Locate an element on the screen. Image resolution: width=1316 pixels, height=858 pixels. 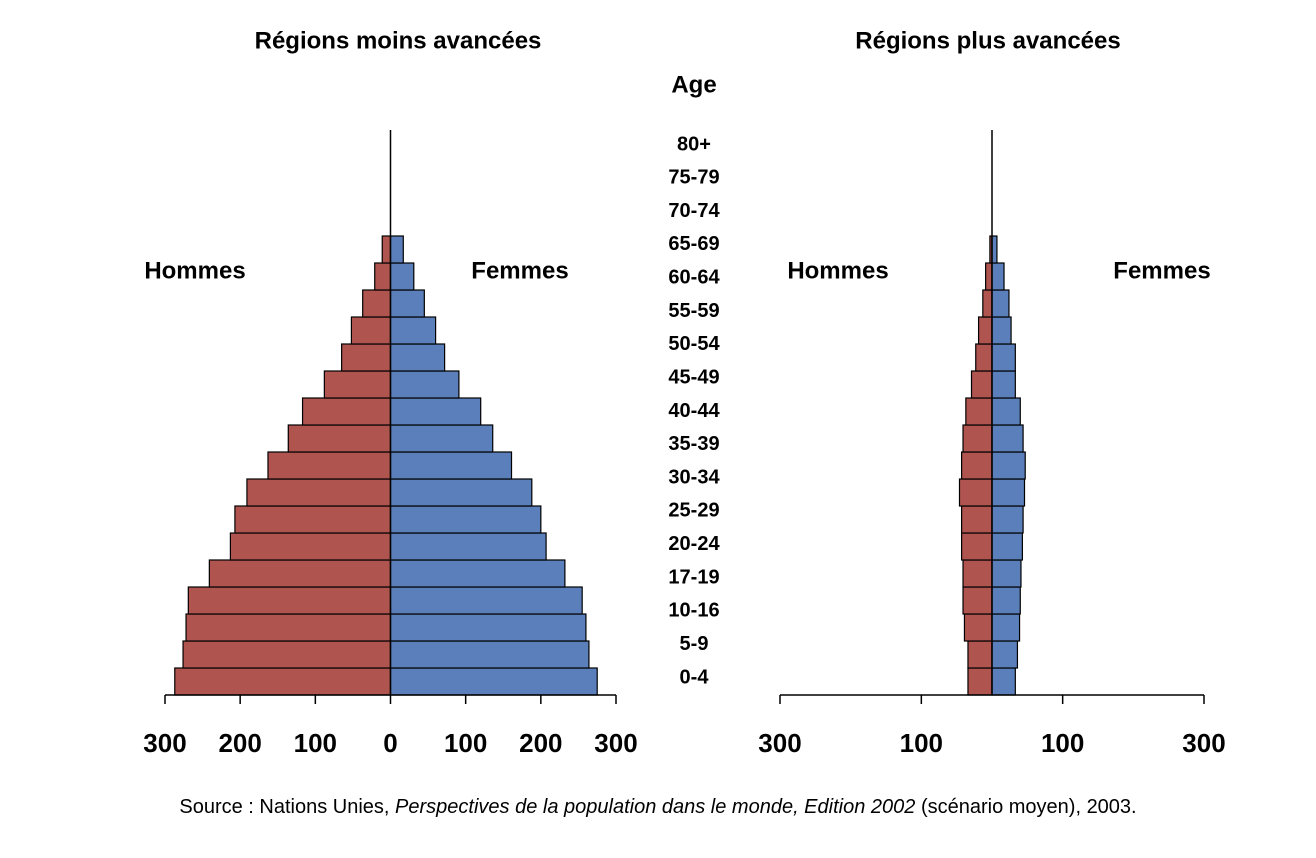
age-label: 70-74 is located at coordinates (694, 211).